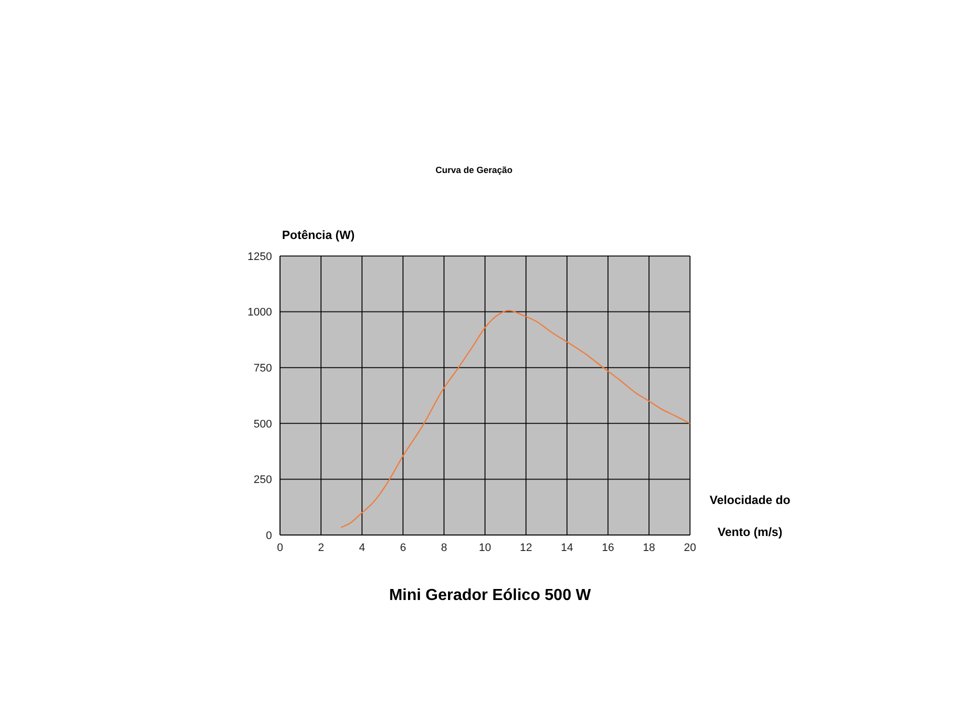 This screenshot has width=960, height=720. What do you see at coordinates (318, 235) in the screenshot?
I see `y-axis-title: Potência (W)` at bounding box center [318, 235].